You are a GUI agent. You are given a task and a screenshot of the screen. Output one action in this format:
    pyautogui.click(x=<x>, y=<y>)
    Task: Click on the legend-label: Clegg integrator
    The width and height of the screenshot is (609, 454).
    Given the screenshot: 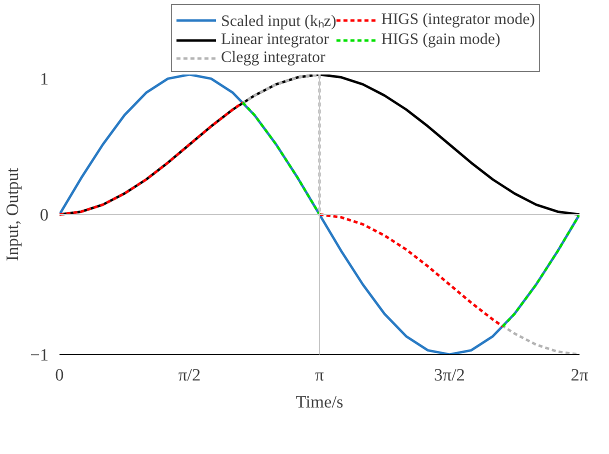 What is the action you would take?
    pyautogui.click(x=273, y=58)
    